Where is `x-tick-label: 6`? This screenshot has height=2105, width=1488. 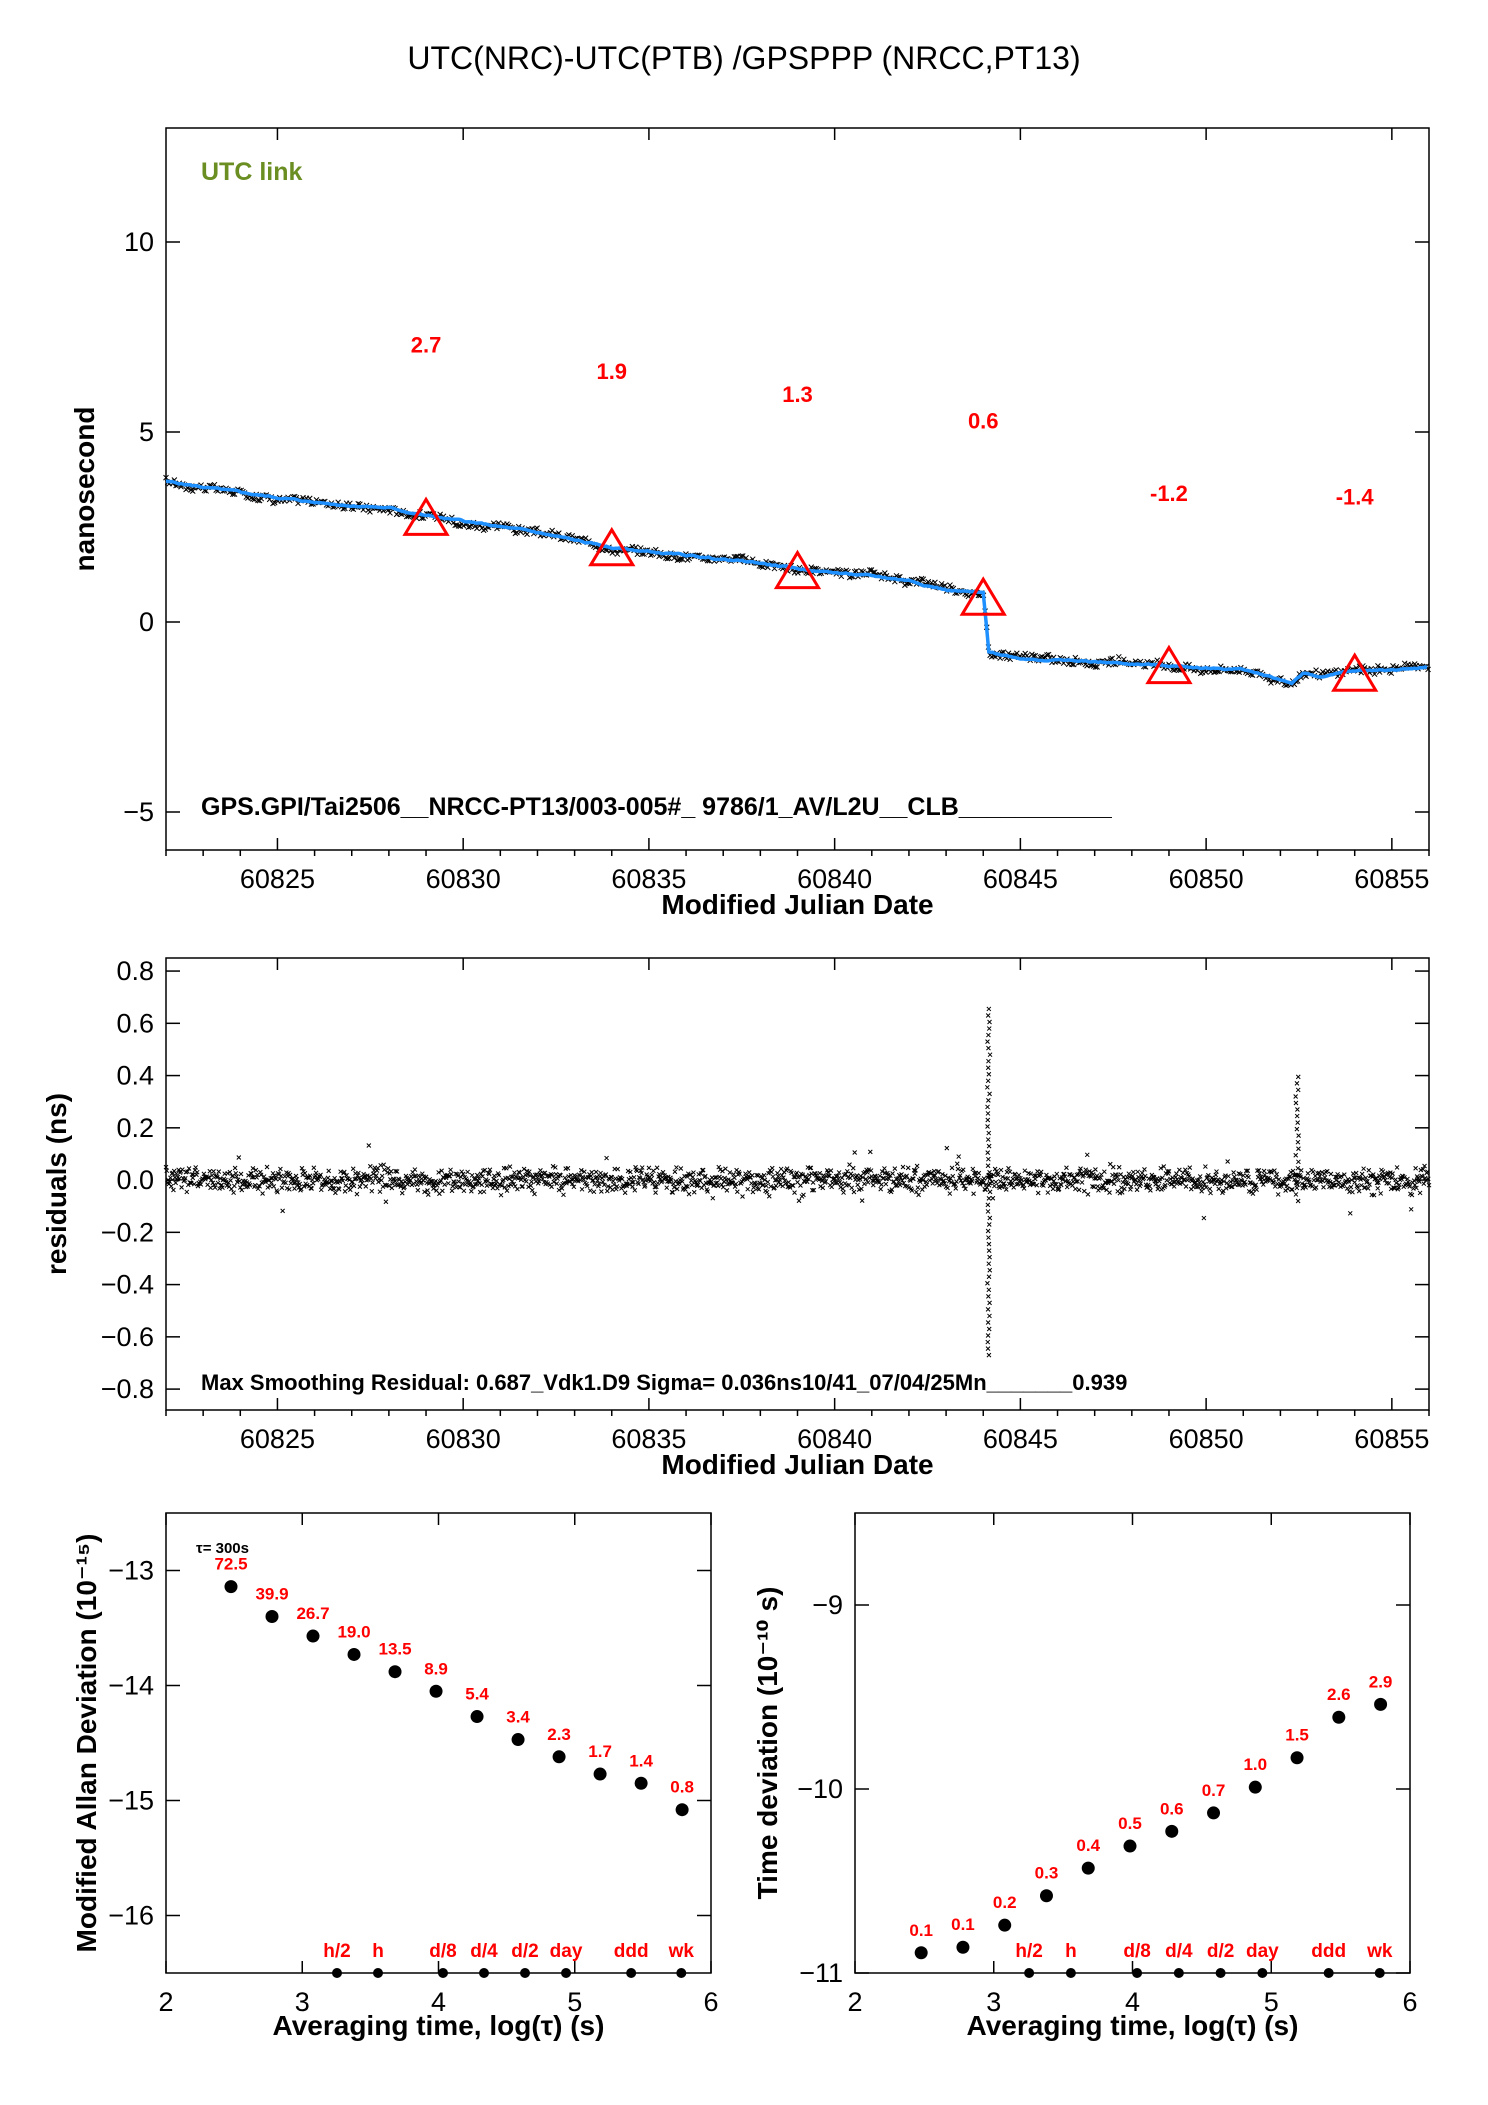 x-tick-label: 6 is located at coordinates (710, 2002).